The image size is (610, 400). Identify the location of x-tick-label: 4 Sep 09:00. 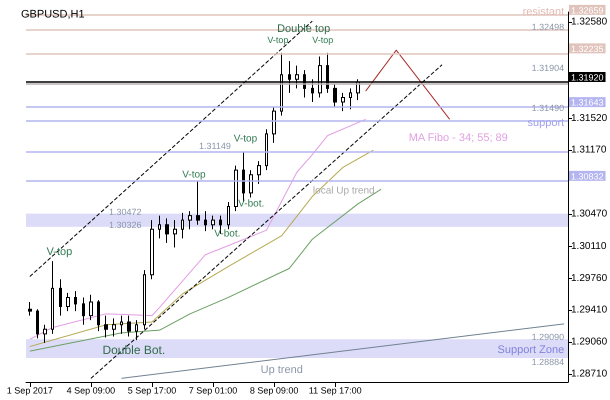
(91, 391).